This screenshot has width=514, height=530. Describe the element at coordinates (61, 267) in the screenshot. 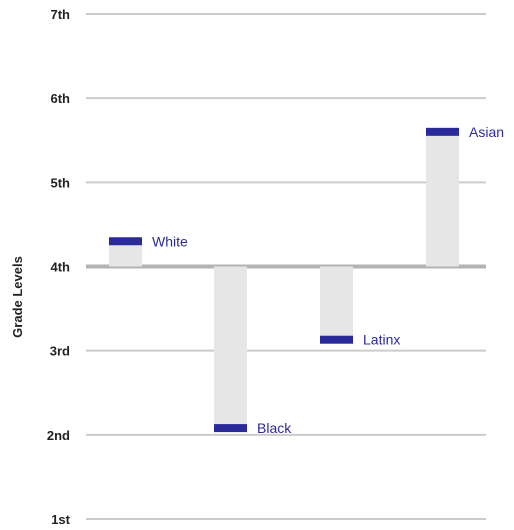

I see `y-tick-label: 4th` at that location.